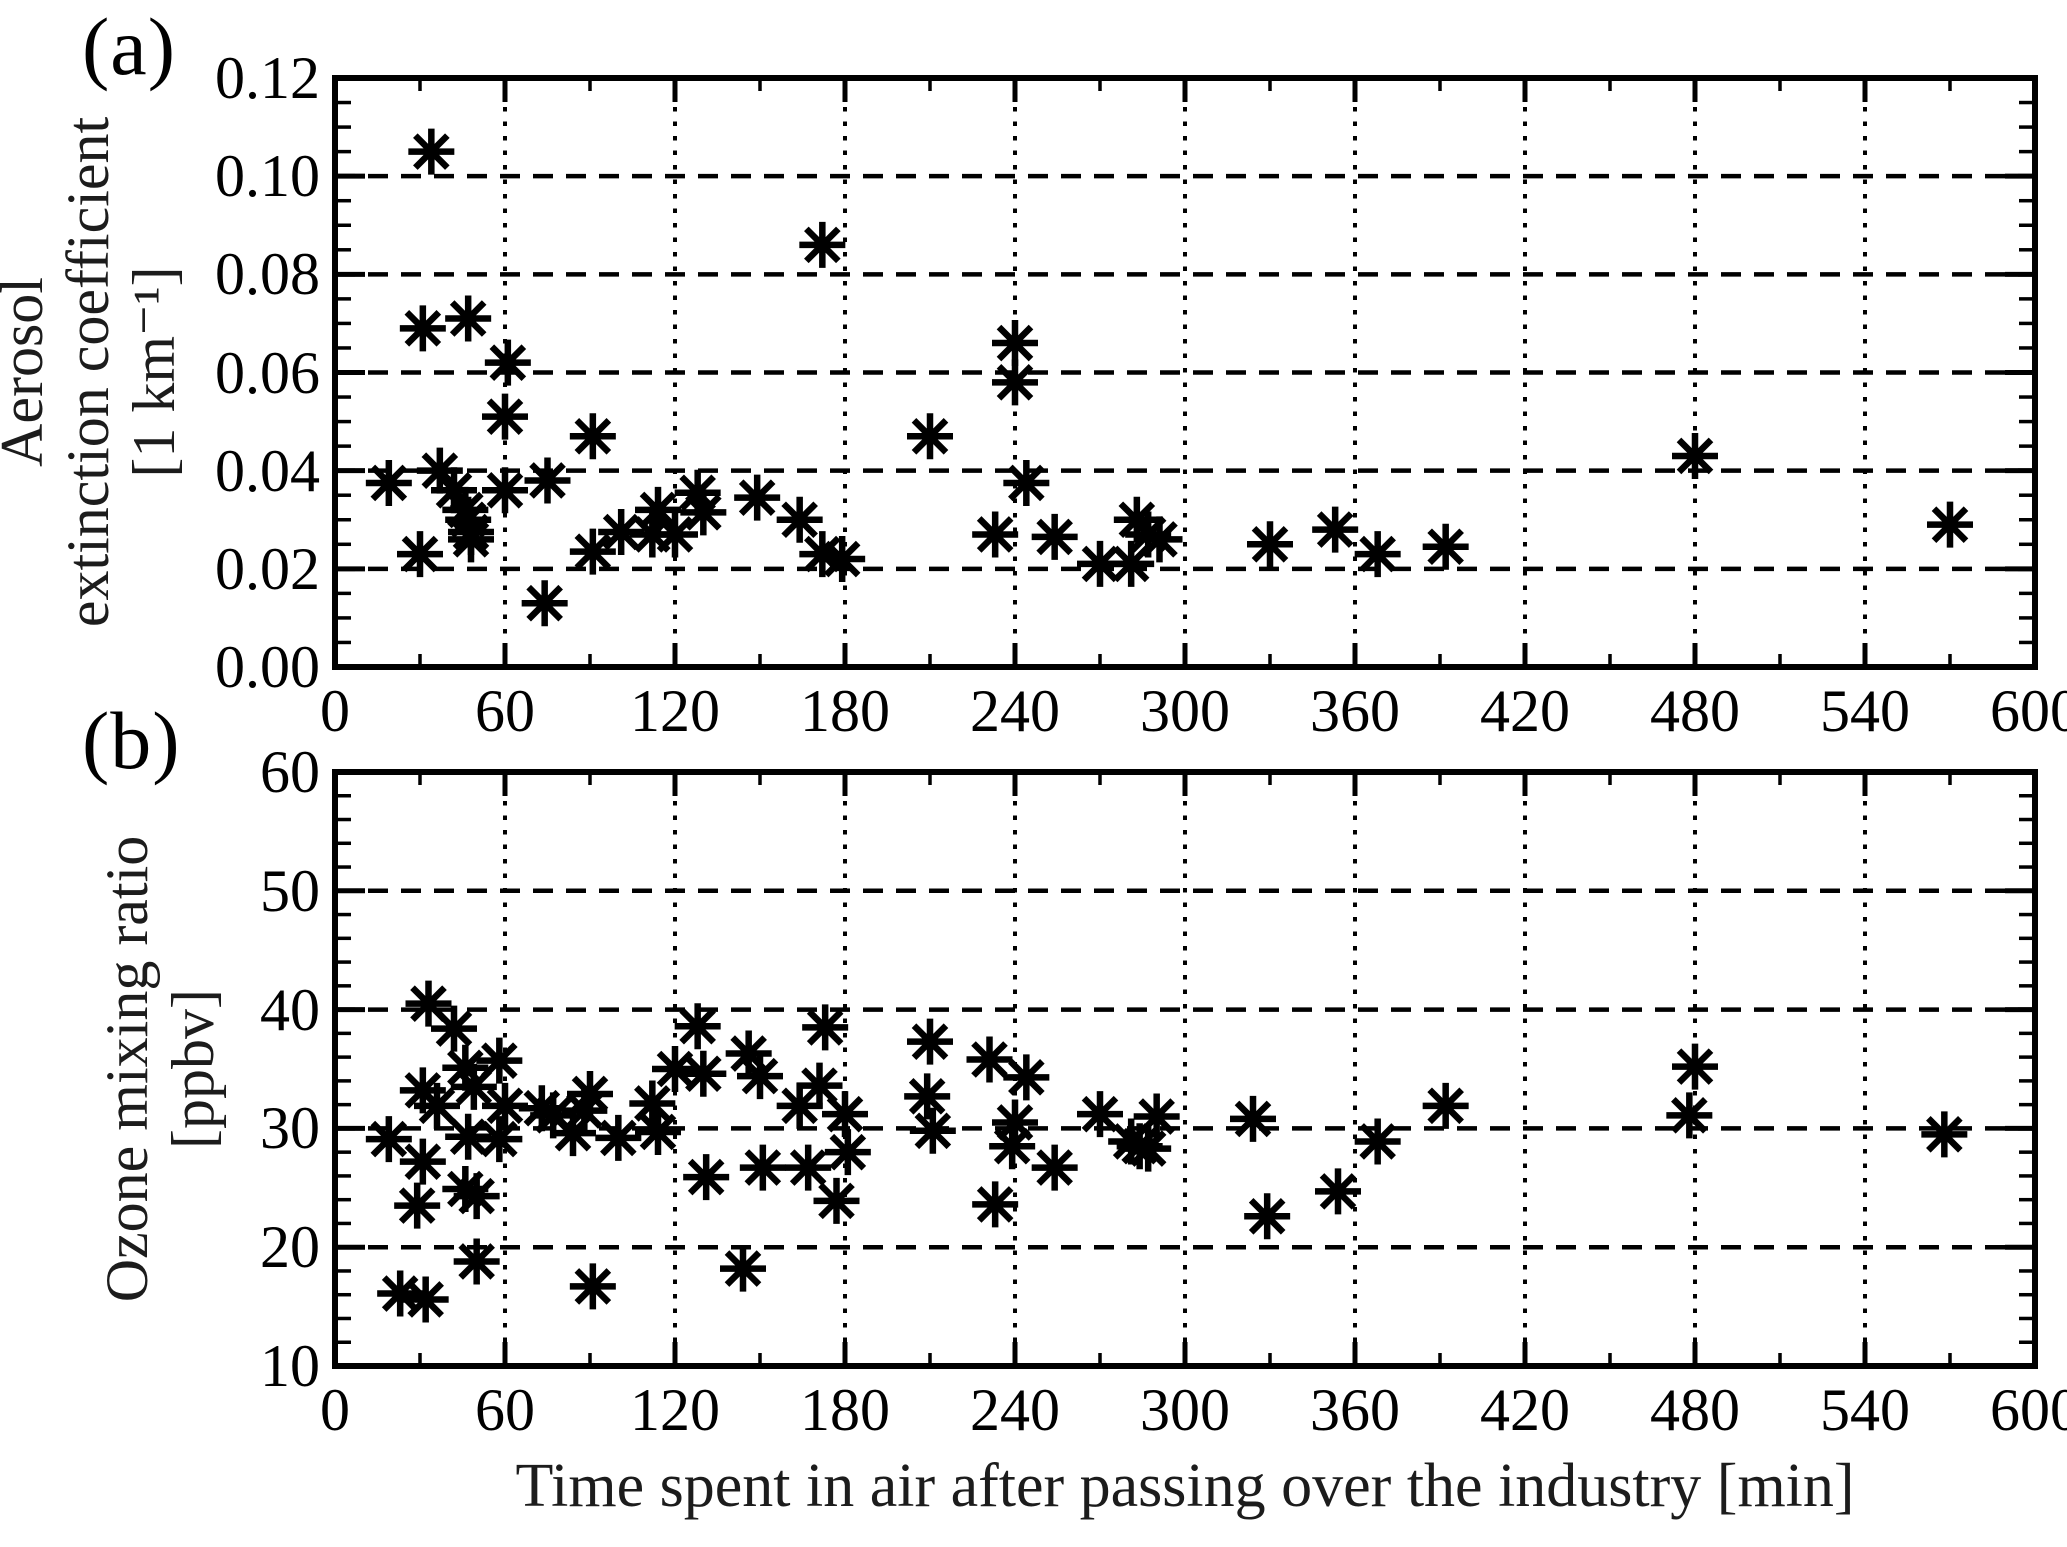 The width and height of the screenshot is (2067, 1547). Describe the element at coordinates (1355, 711) in the screenshot. I see `panel-a-x-tick-label: 360` at that location.